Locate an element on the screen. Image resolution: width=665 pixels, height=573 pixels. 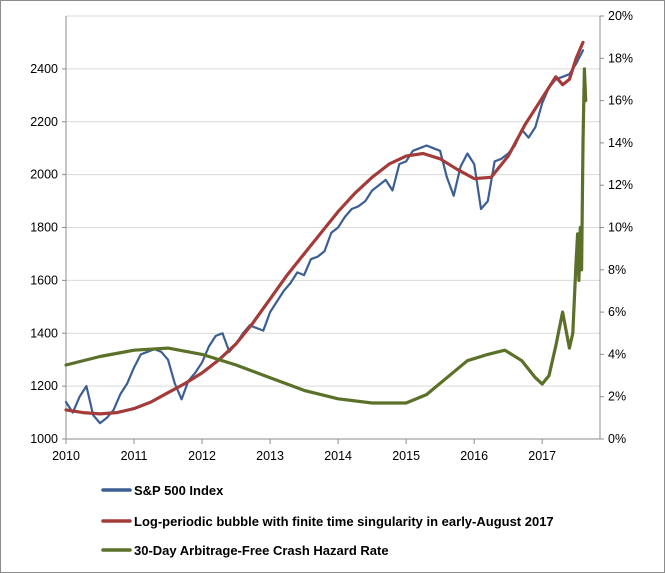
y2-tick-label: 0% is located at coordinates (617, 439).